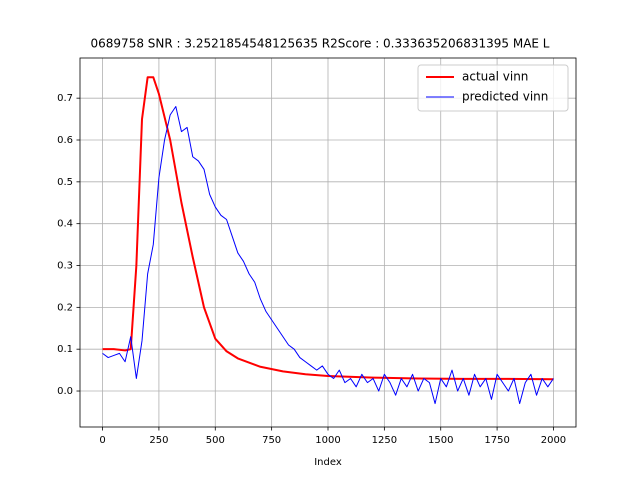 The image size is (640, 480). Describe the element at coordinates (102, 440) in the screenshot. I see `x-tick-label: 0` at that location.